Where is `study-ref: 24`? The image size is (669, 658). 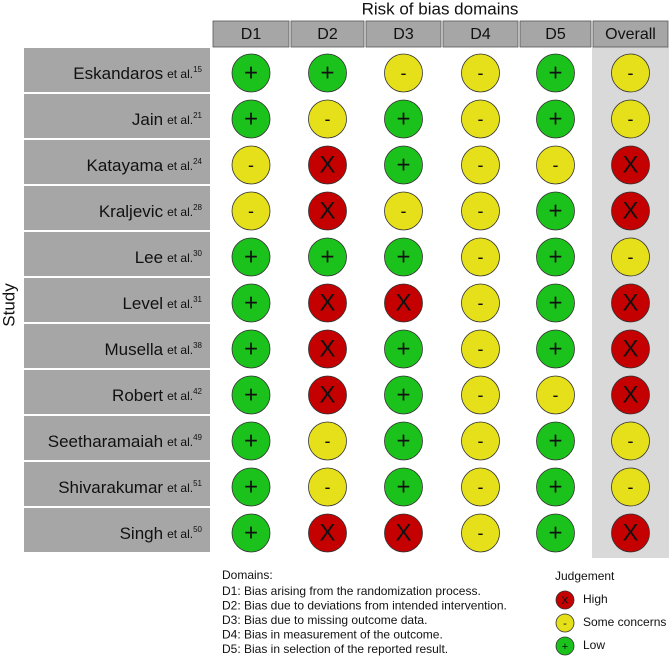
study-ref: 24 is located at coordinates (197, 161).